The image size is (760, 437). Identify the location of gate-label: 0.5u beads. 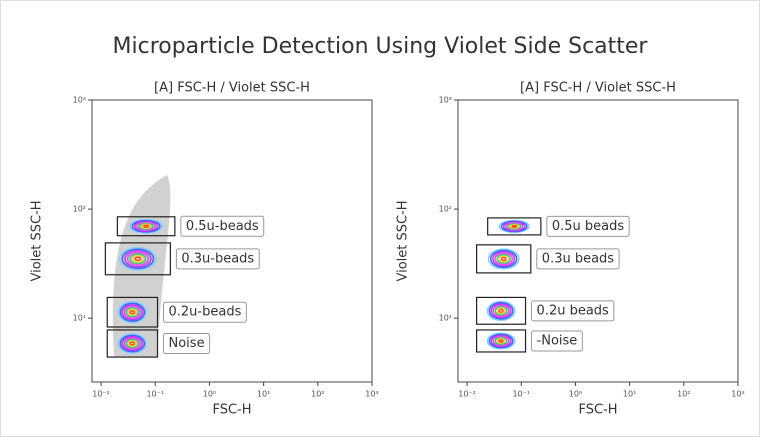
(588, 226).